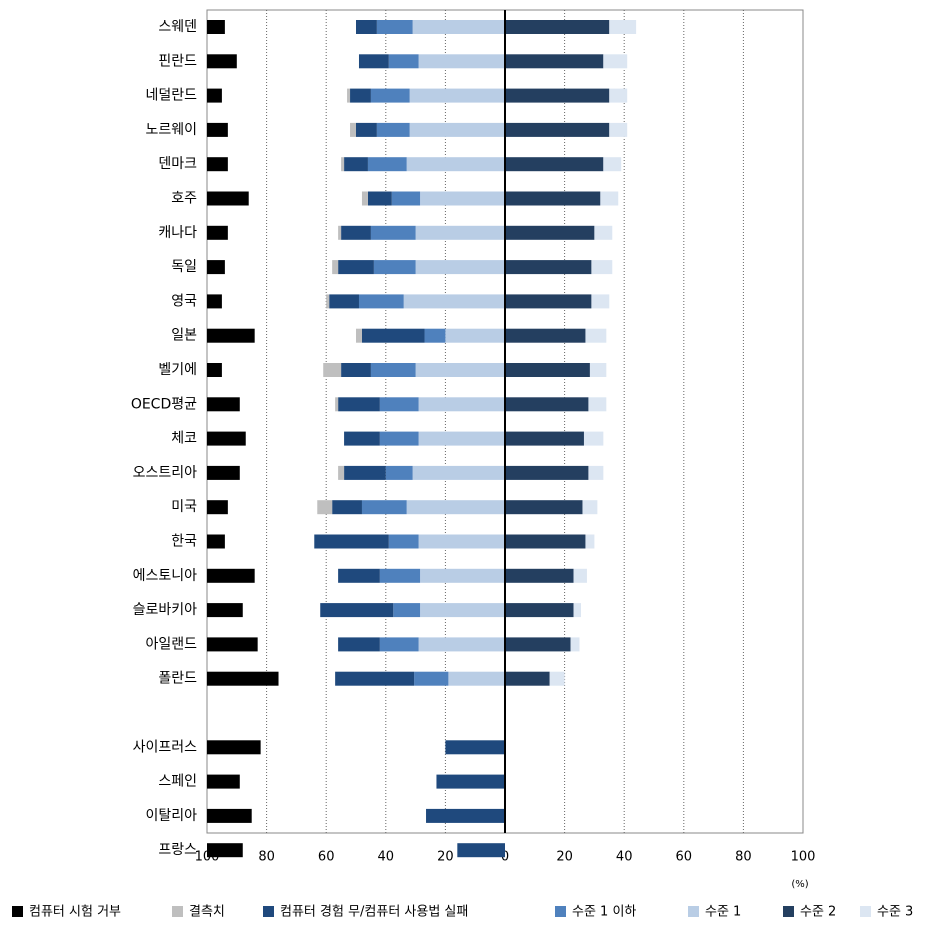  What do you see at coordinates (818, 912) in the screenshot?
I see `legend-label: 수준 2` at bounding box center [818, 912].